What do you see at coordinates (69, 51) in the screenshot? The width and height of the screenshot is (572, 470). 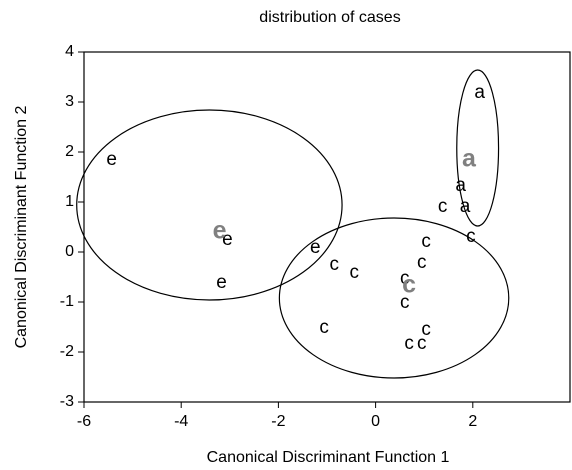 I see `y-tick-label: 4` at bounding box center [69, 51].